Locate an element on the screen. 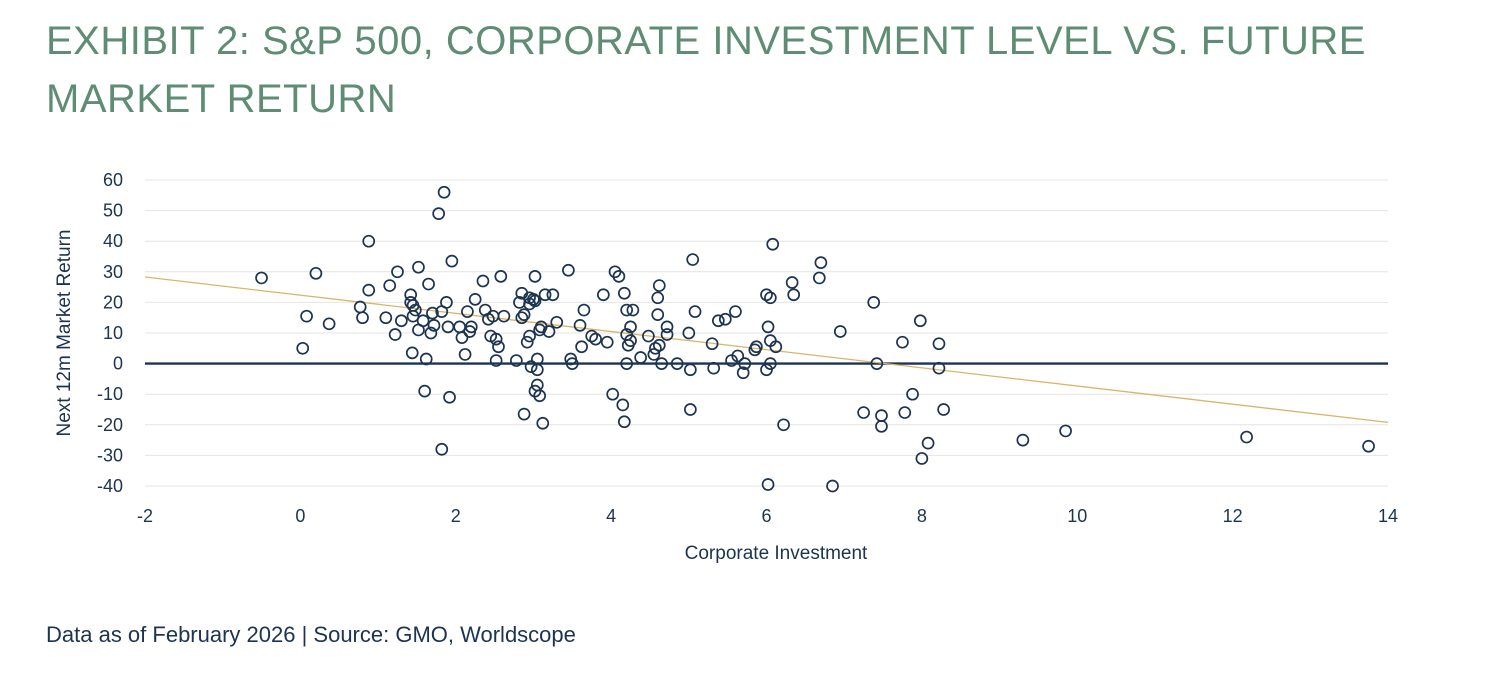  y-tick-label: -30 is located at coordinates (110, 455).